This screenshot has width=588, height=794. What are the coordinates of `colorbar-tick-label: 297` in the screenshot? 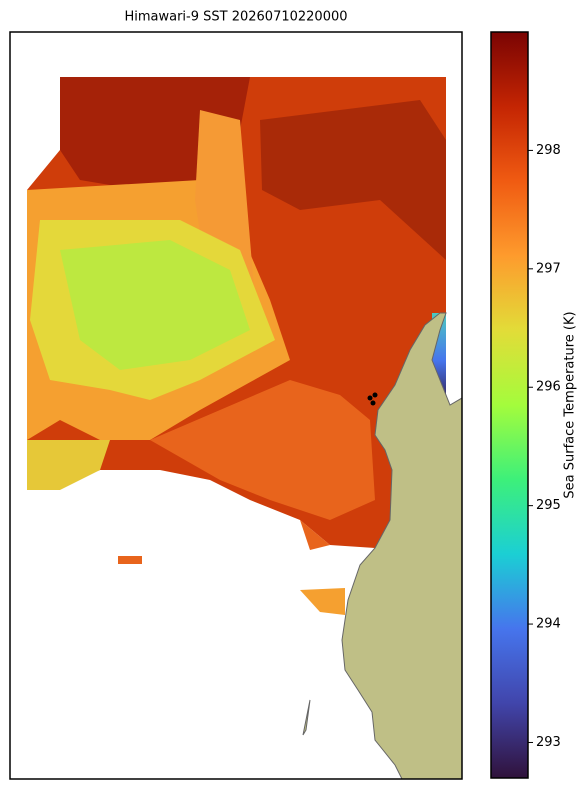 It's located at (548, 268).